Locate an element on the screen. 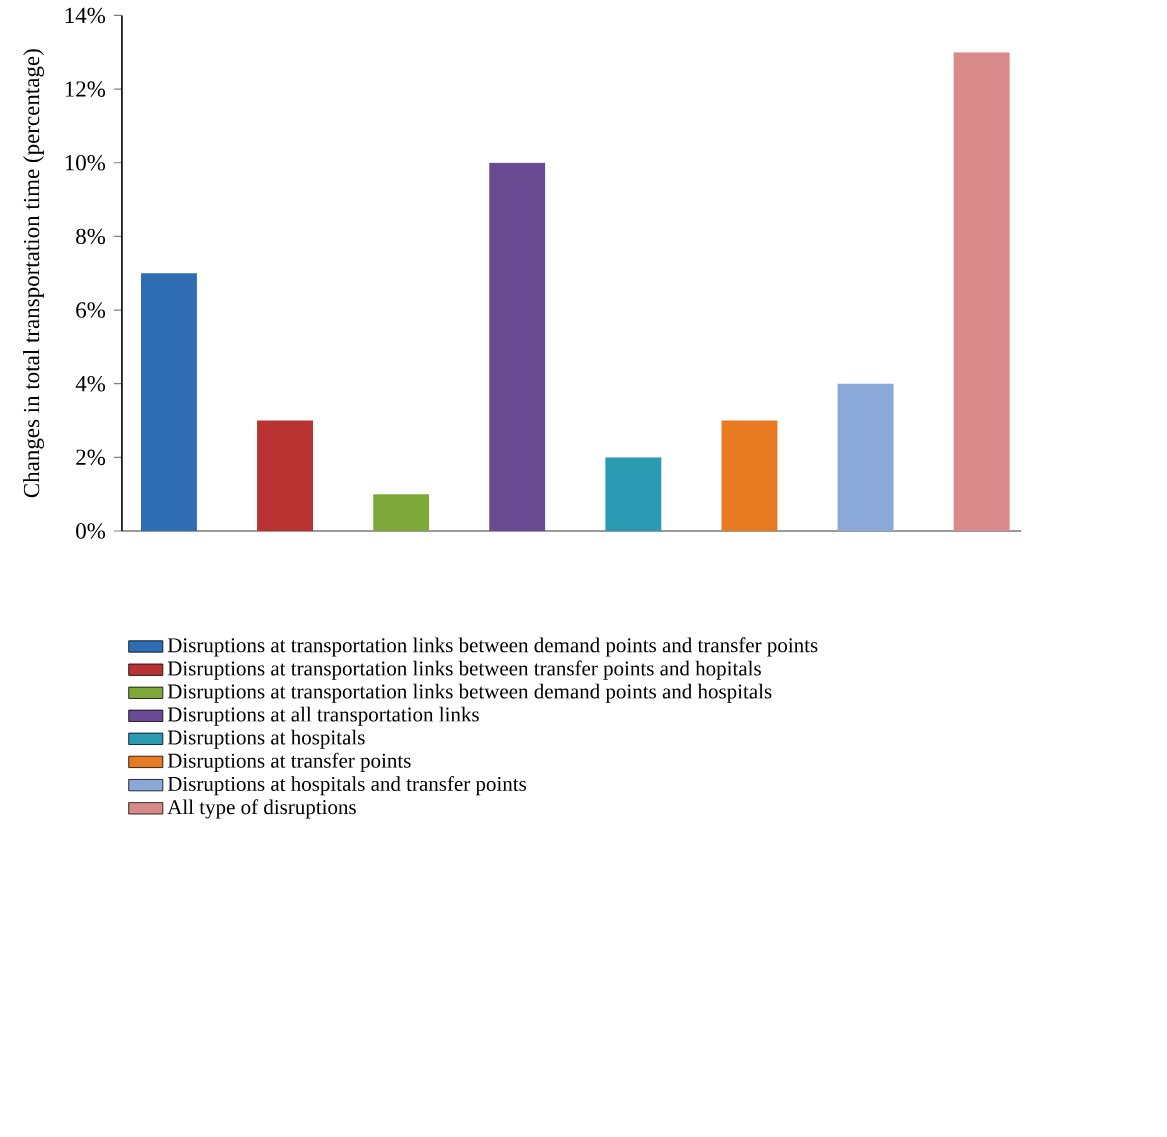 Image resolution: width=1167 pixels, height=1137 pixels. y-tick-label: 2% is located at coordinates (91, 457).